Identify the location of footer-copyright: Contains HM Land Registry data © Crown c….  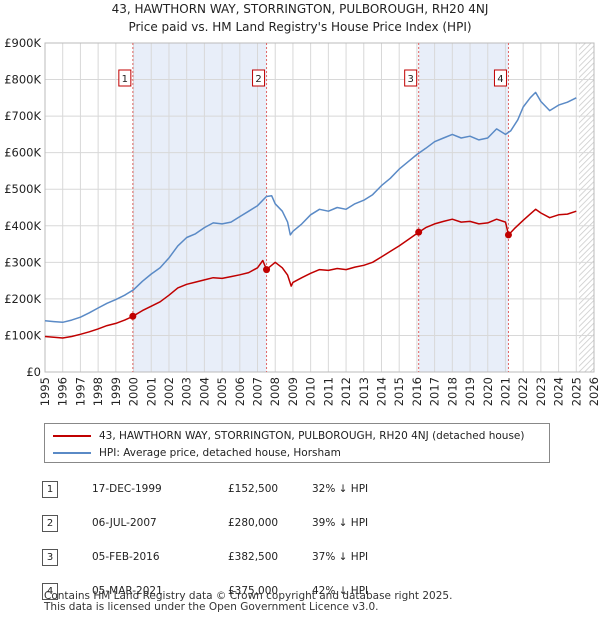
(248, 596).